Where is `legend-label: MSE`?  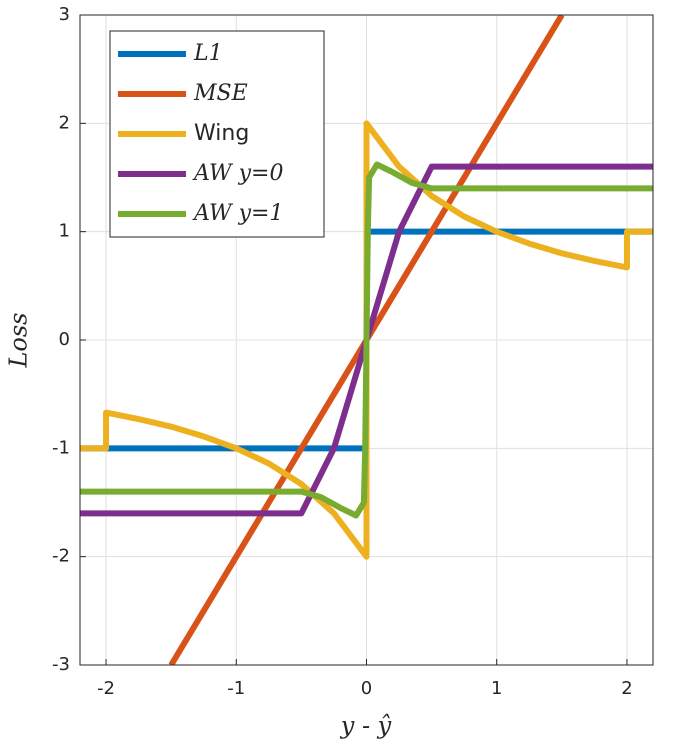 legend-label: MSE is located at coordinates (220, 93).